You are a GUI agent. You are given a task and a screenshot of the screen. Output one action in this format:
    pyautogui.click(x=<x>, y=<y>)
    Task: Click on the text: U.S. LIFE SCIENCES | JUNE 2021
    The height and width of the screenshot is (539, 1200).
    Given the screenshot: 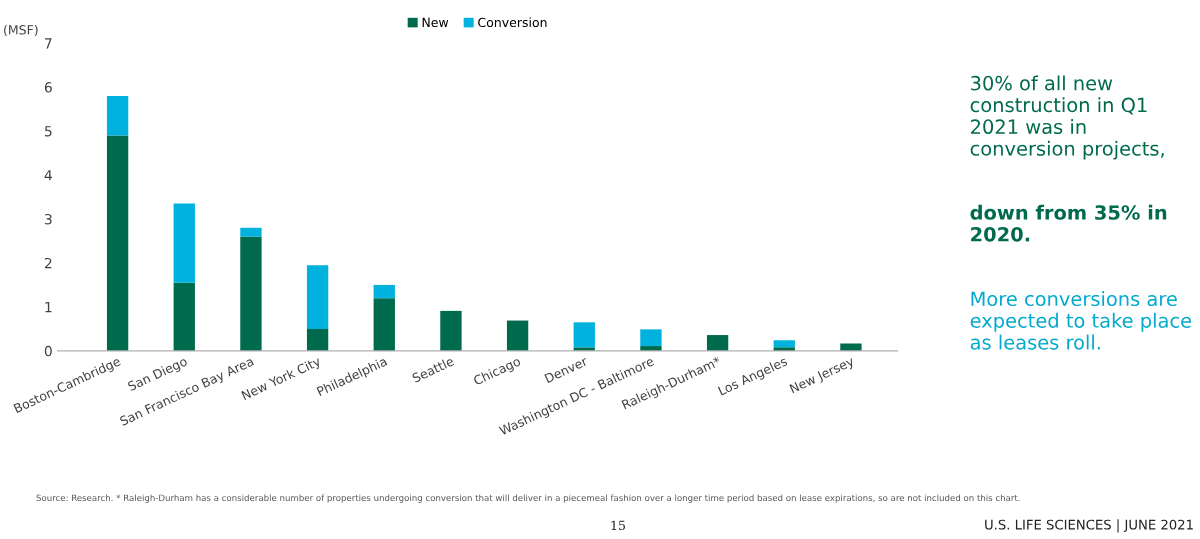 What is the action you would take?
    pyautogui.click(x=1089, y=526)
    